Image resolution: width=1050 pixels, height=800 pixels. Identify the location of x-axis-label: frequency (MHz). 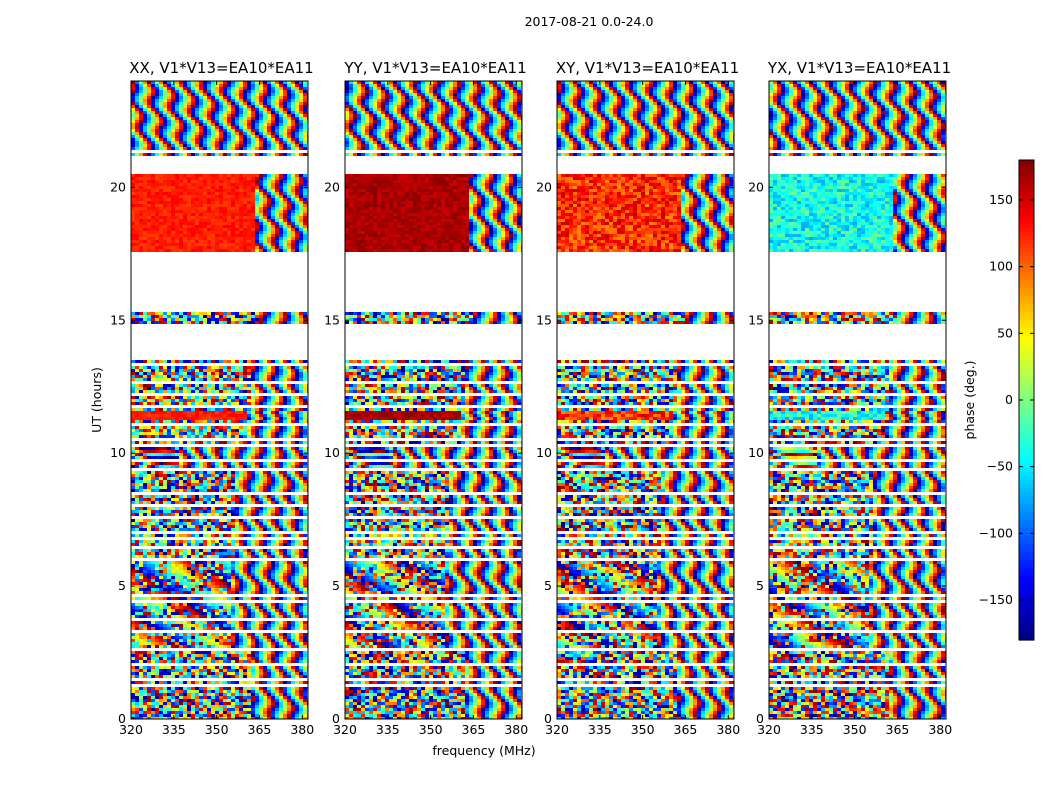
(483, 750).